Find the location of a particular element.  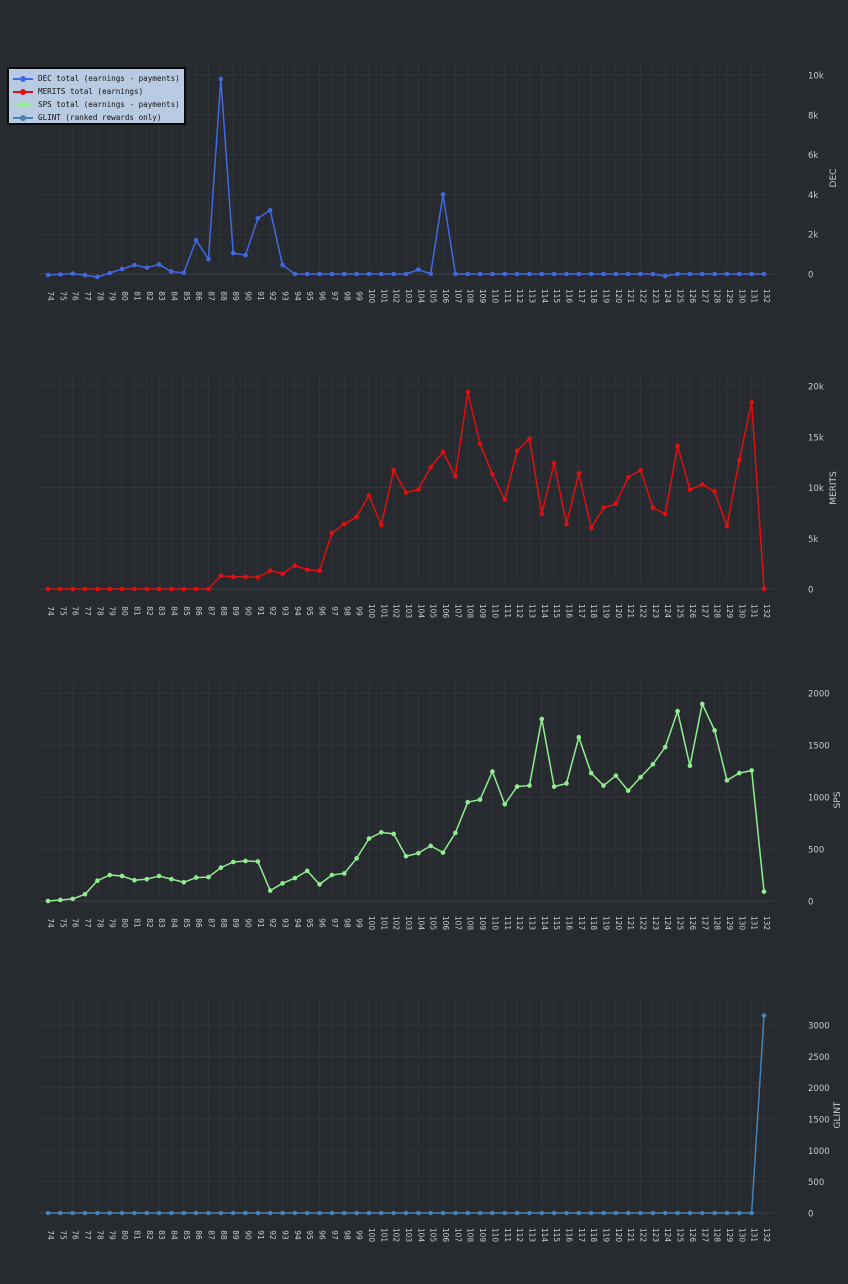

legend-item-glint: GLINT (ranked rewards only) is located at coordinates (96, 117).